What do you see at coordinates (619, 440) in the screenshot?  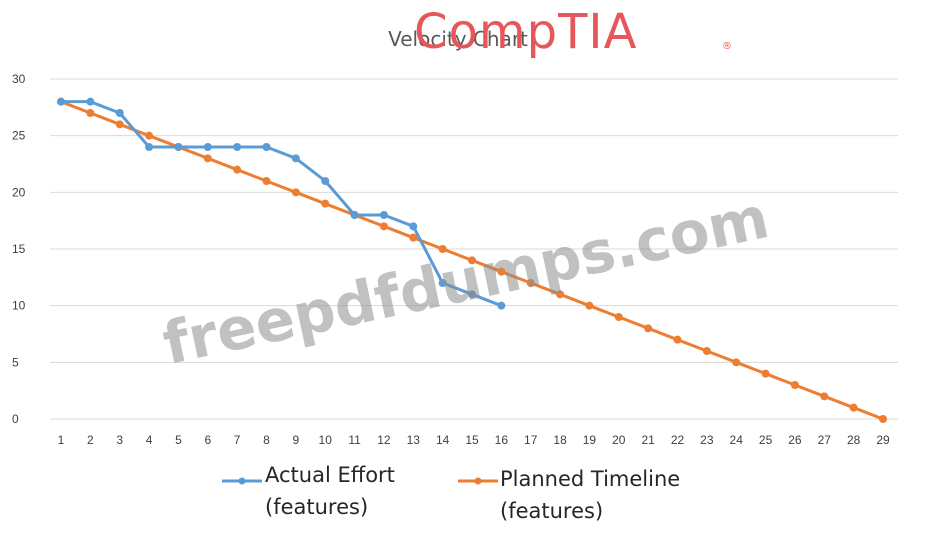 I see `x-tick-label-20: 20` at bounding box center [619, 440].